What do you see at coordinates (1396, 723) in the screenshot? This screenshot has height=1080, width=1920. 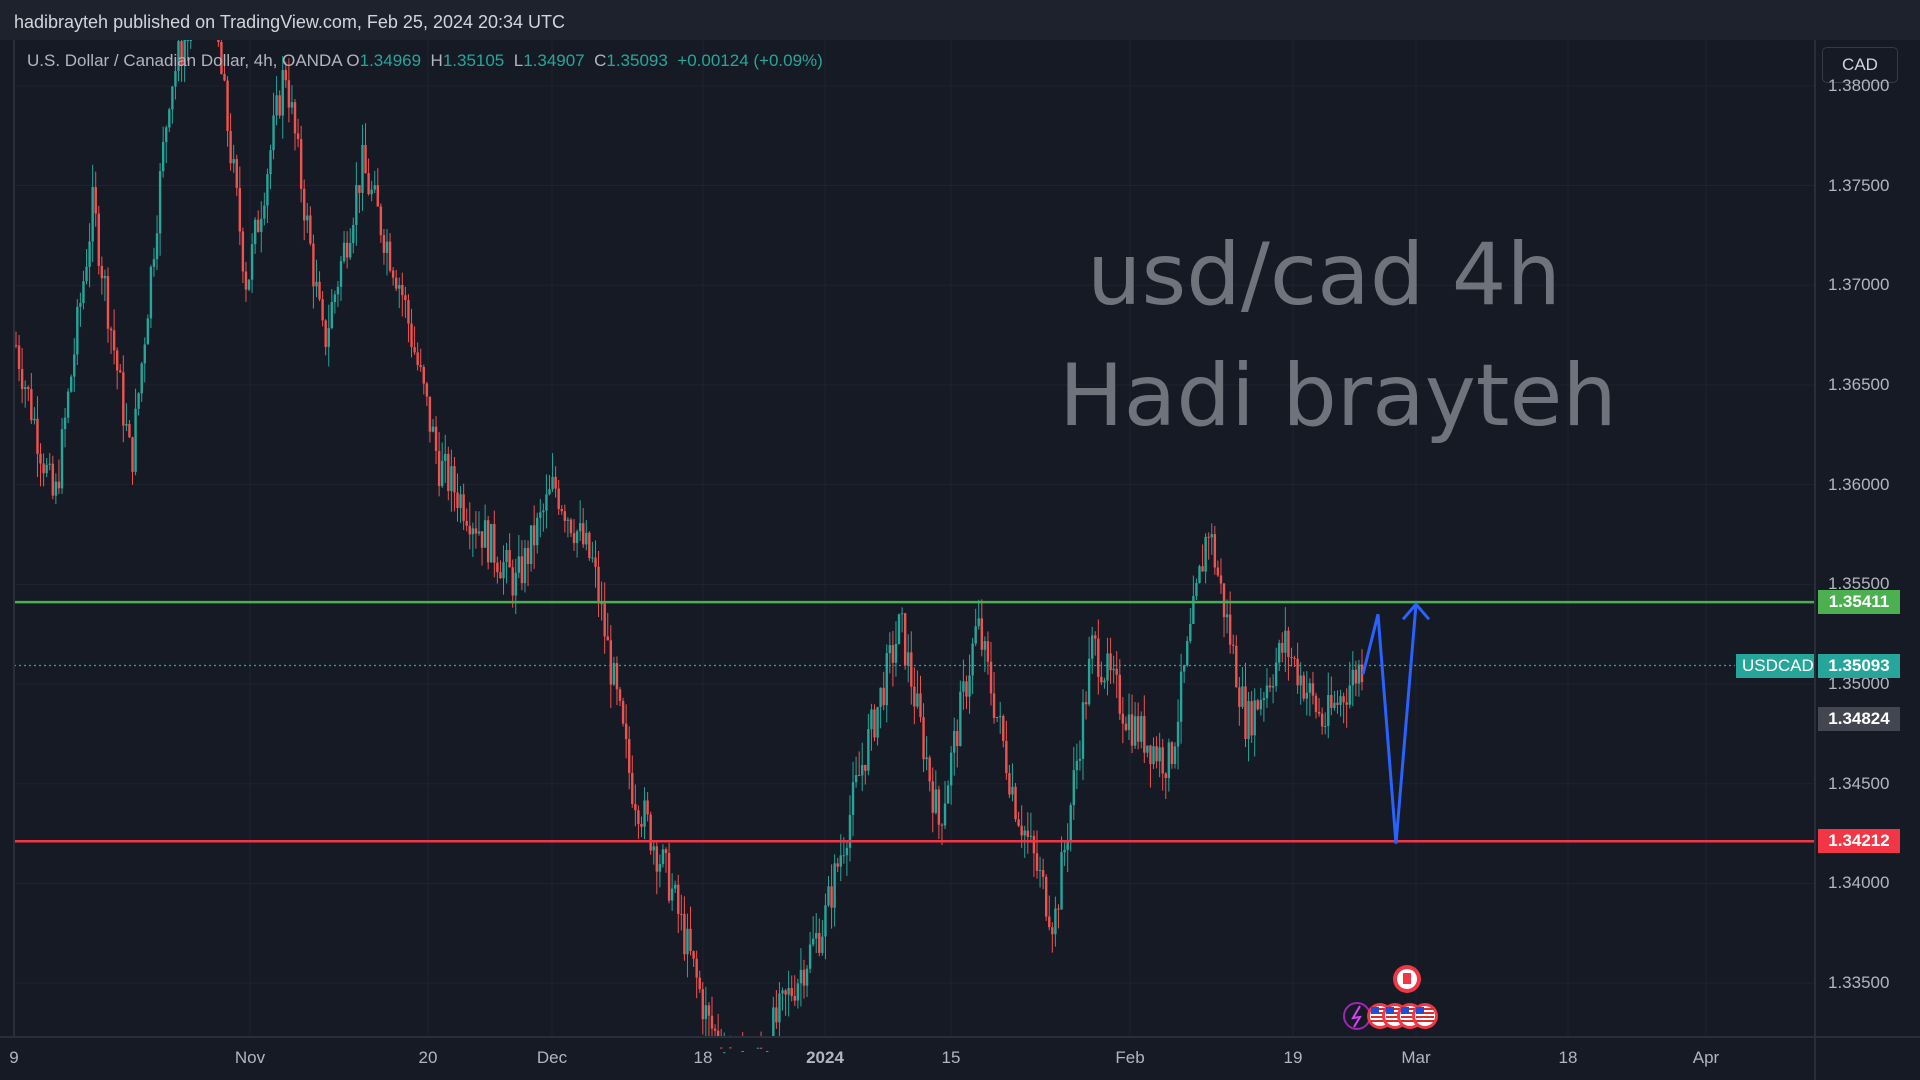 I see `projection-arrow` at bounding box center [1396, 723].